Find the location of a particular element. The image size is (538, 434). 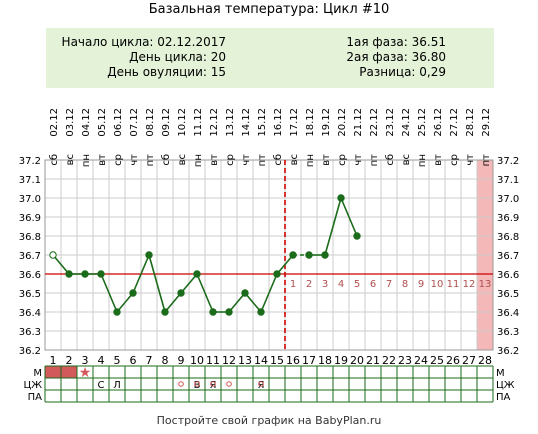

y-tick-label-left: 36.2 is located at coordinates (30, 351).